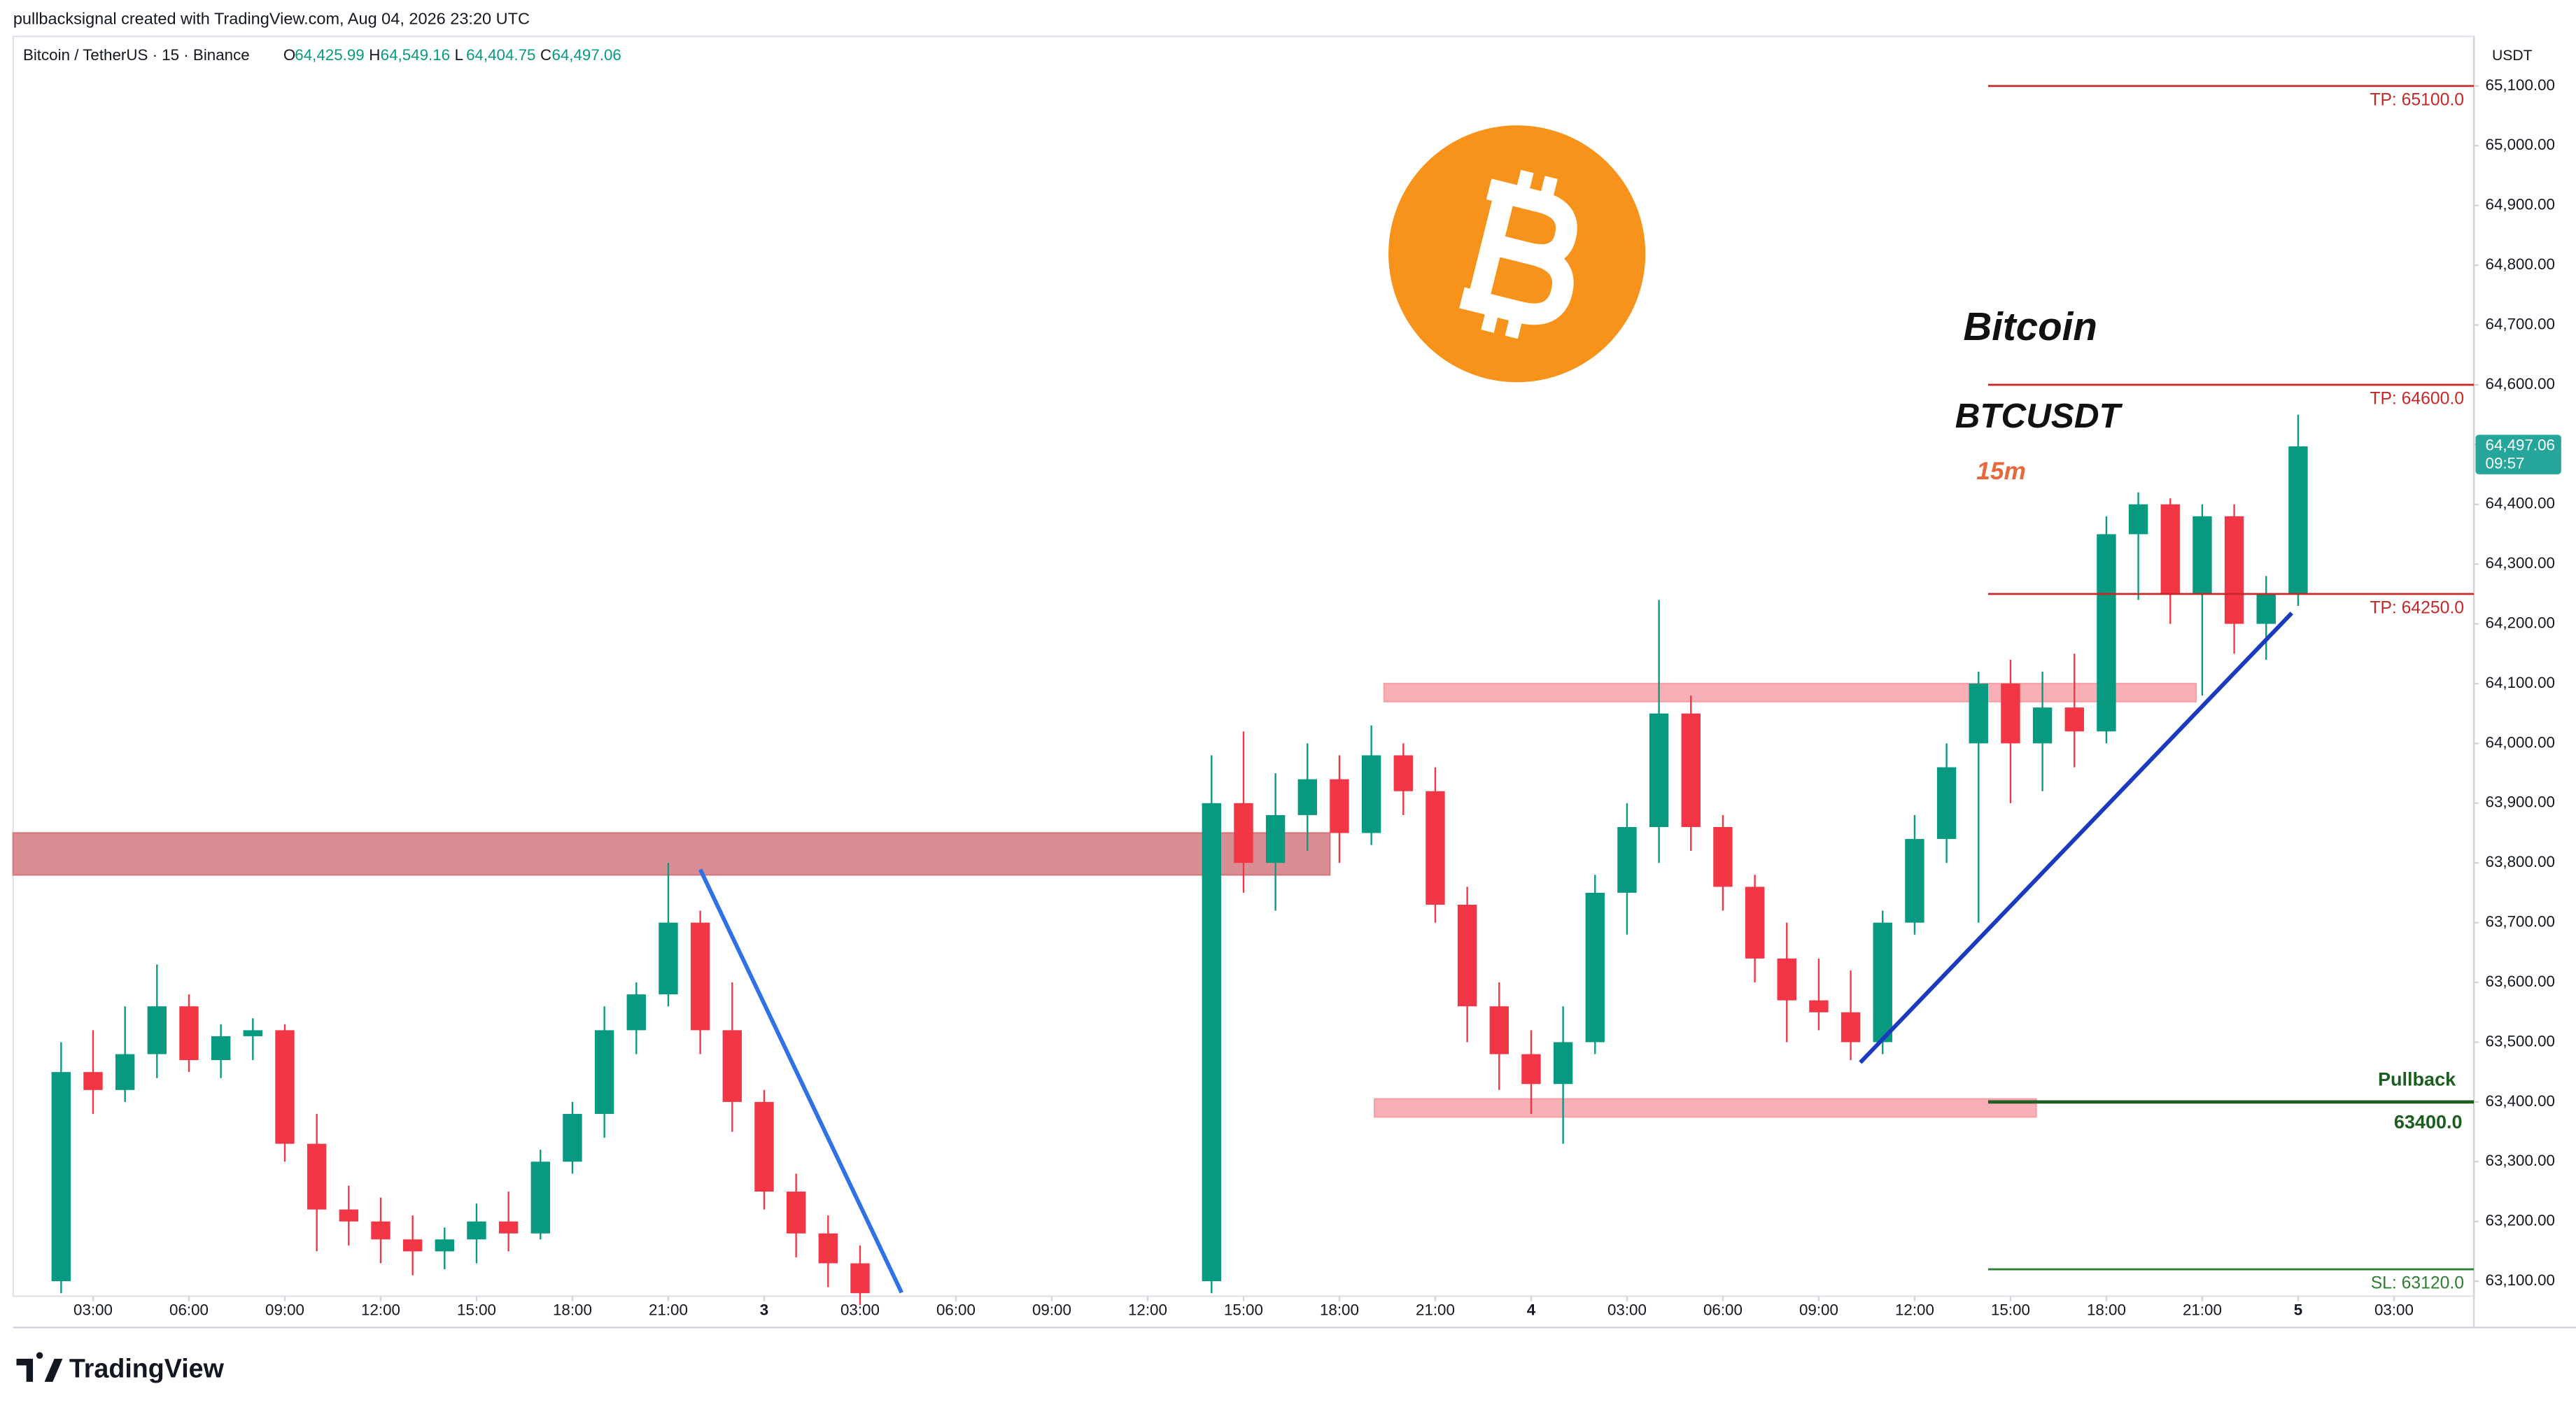 The width and height of the screenshot is (2576, 1405). What do you see at coordinates (2417, 399) in the screenshot?
I see `level-label: TP: 64600.0` at bounding box center [2417, 399].